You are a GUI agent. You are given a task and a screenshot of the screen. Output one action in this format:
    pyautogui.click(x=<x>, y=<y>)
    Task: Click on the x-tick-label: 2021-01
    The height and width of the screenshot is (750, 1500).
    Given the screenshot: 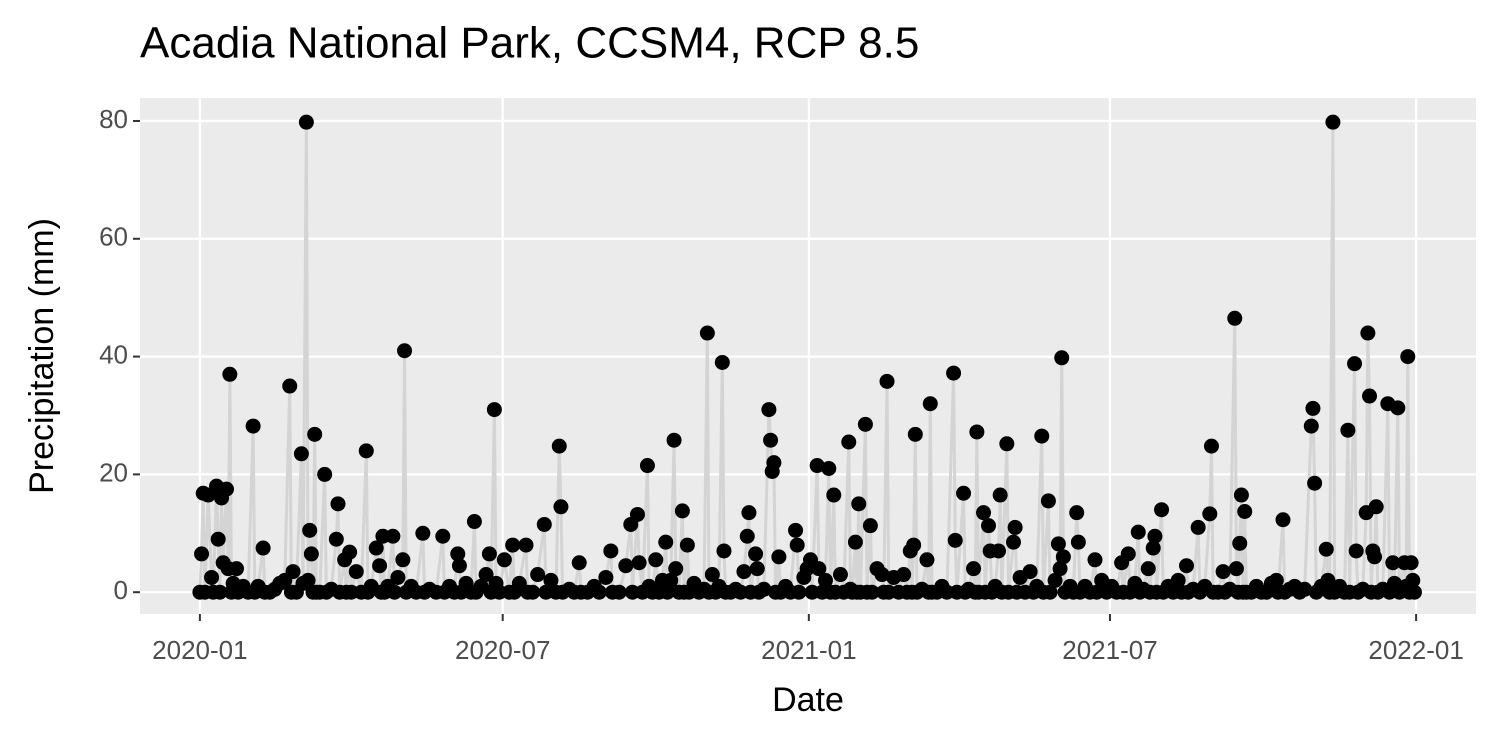 What is the action you would take?
    pyautogui.click(x=808, y=650)
    